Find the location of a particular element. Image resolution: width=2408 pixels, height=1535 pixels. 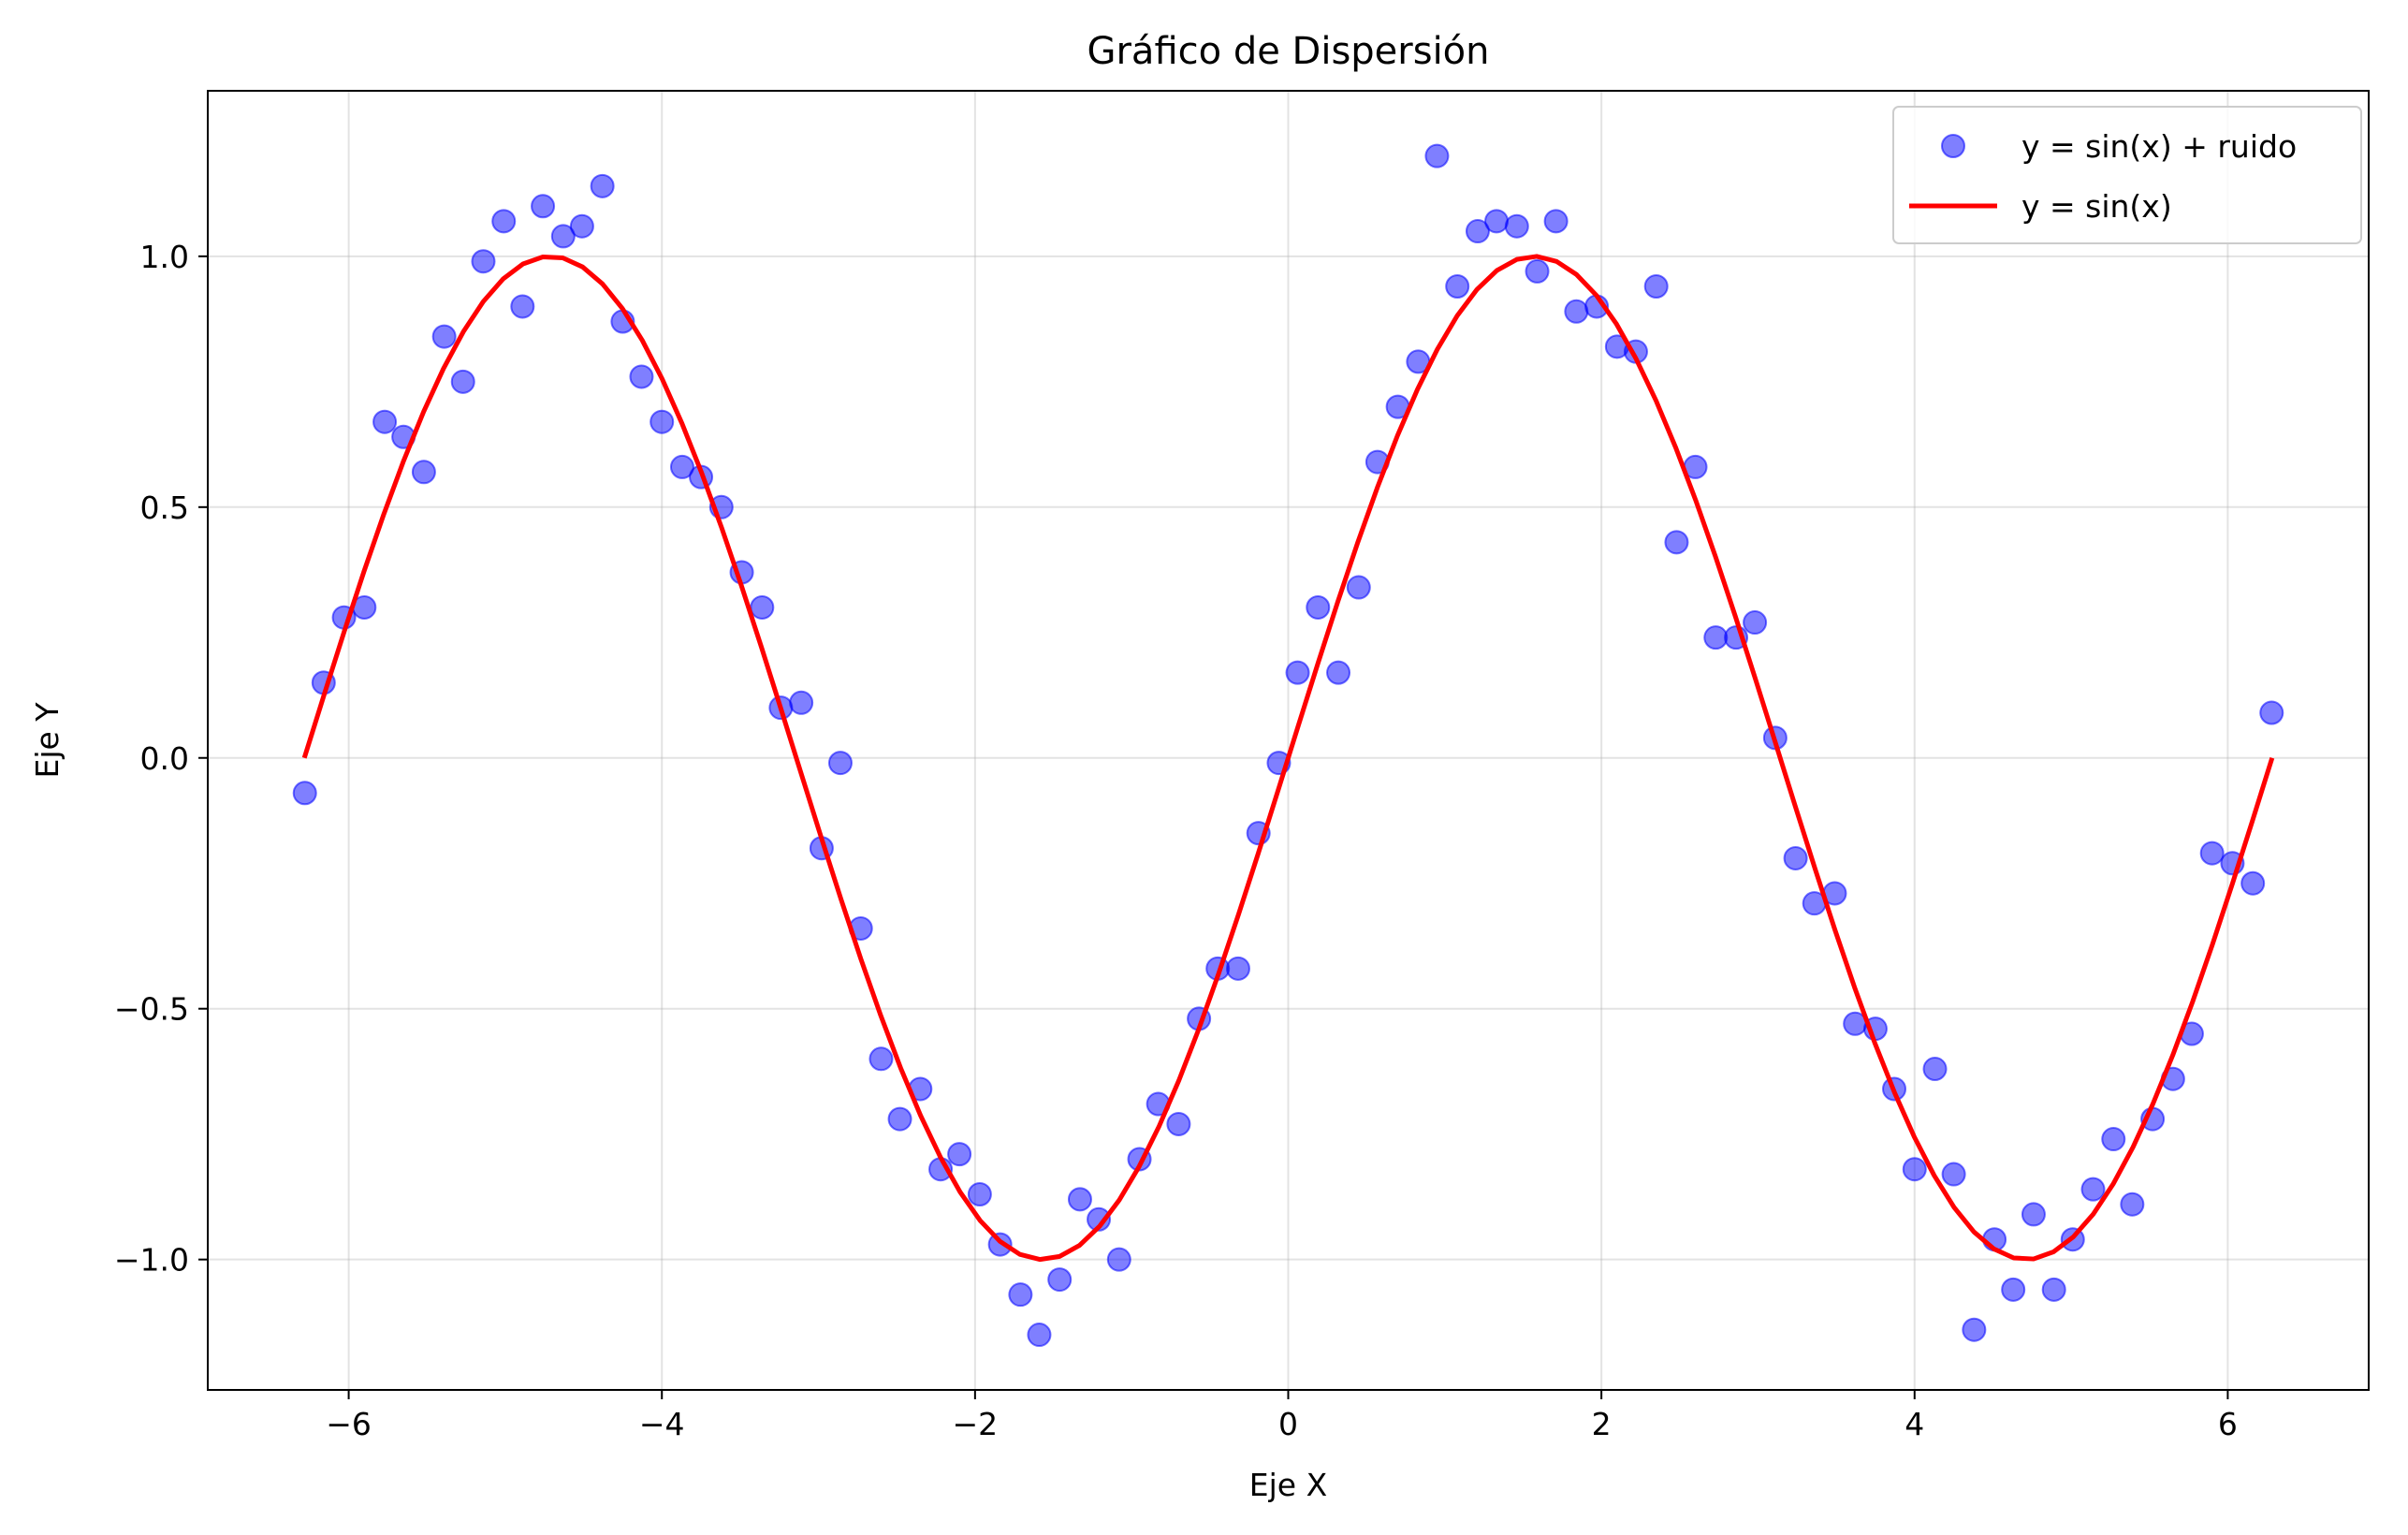

y-tick-label: 1.0 is located at coordinates (164, 257).